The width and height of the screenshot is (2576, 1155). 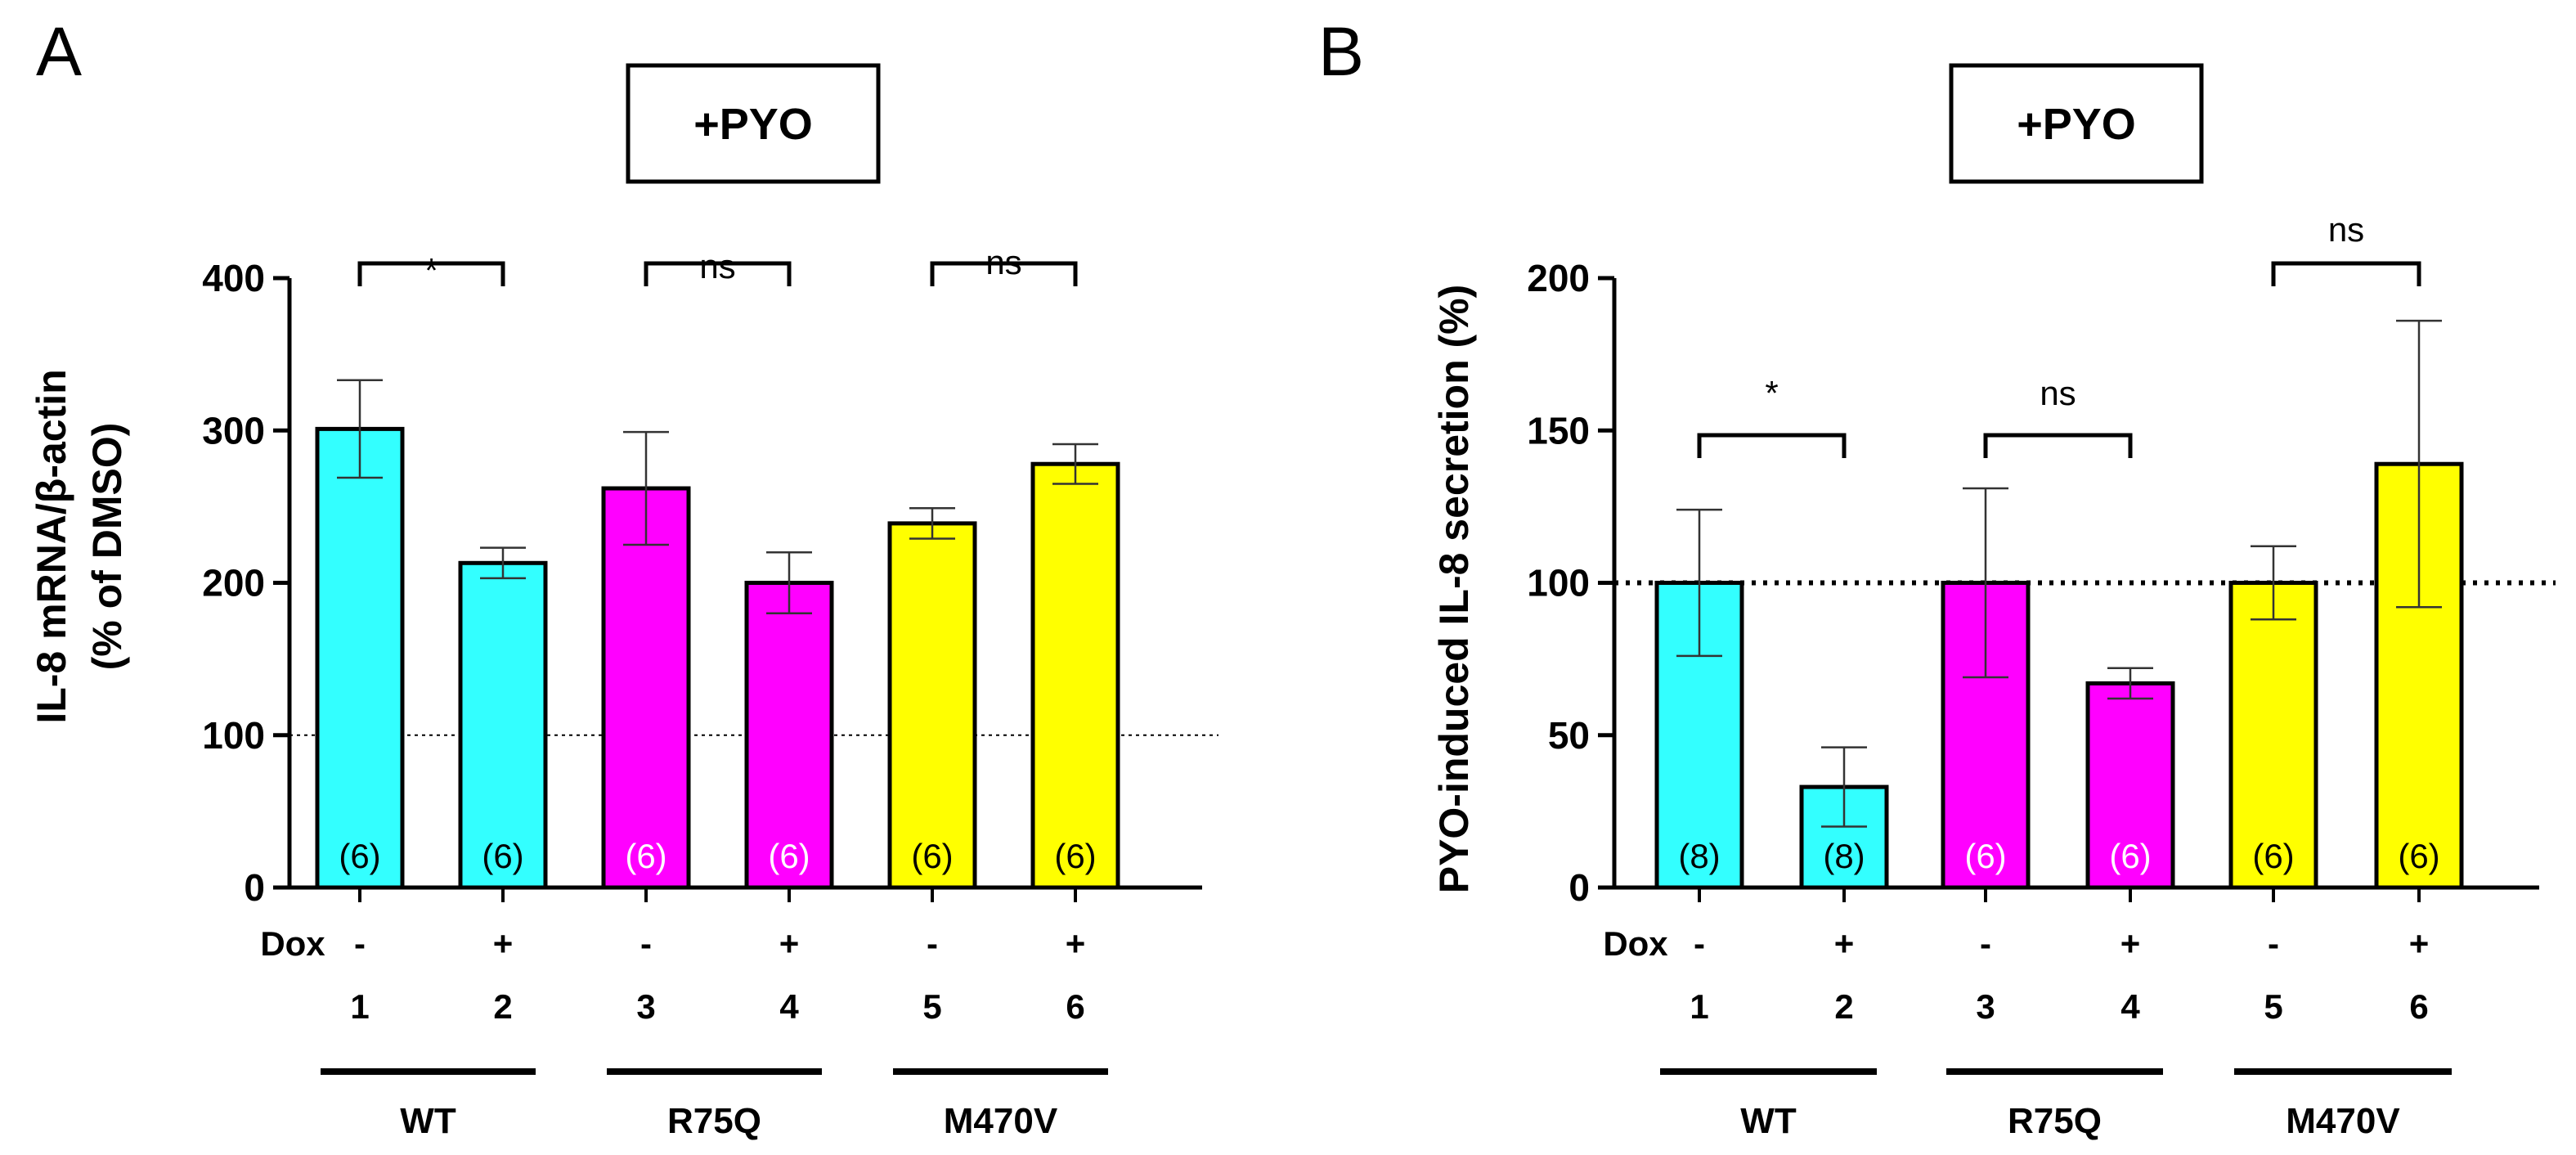 I want to click on panel-letter: B, so click(x=1341, y=51).